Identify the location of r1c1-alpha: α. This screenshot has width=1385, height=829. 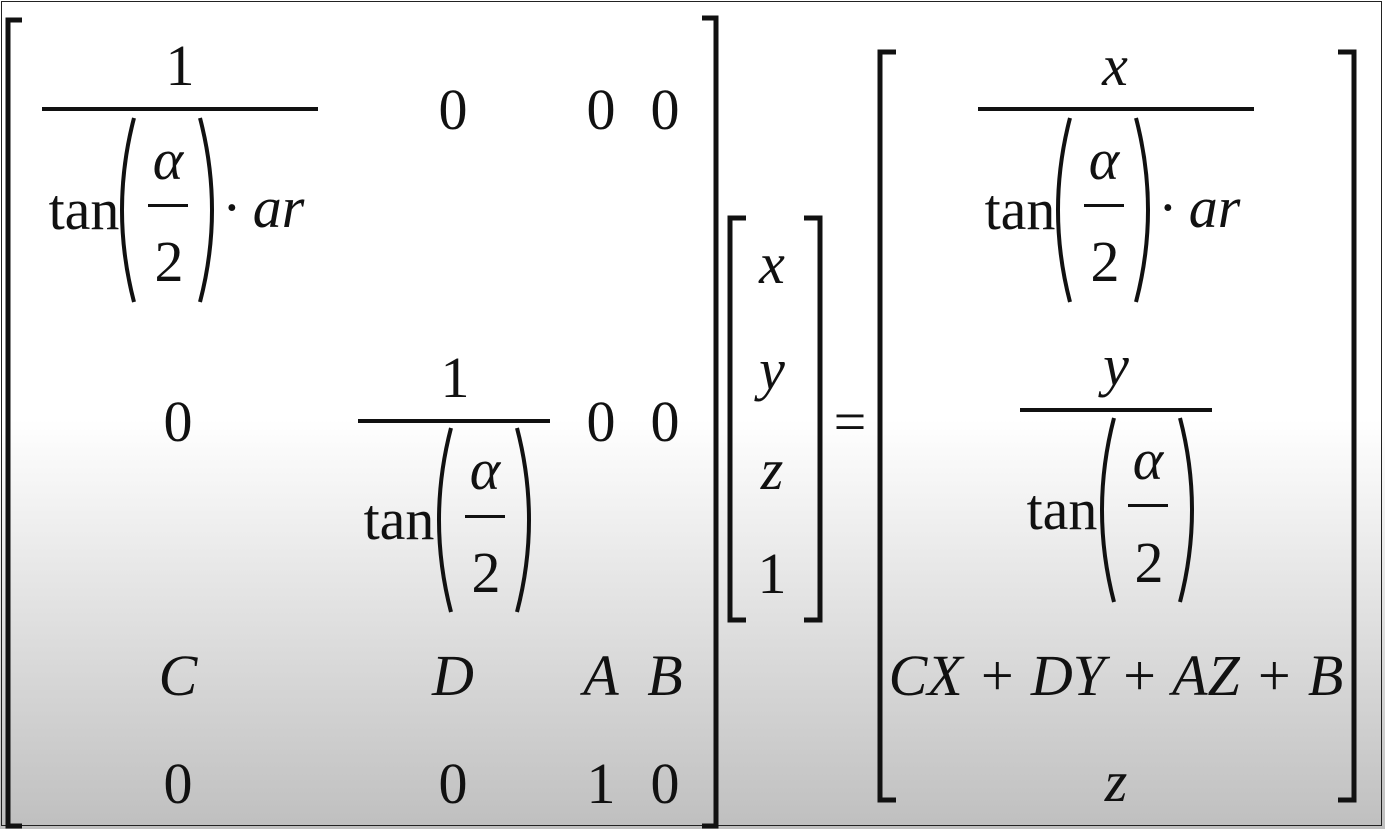
(168, 159).